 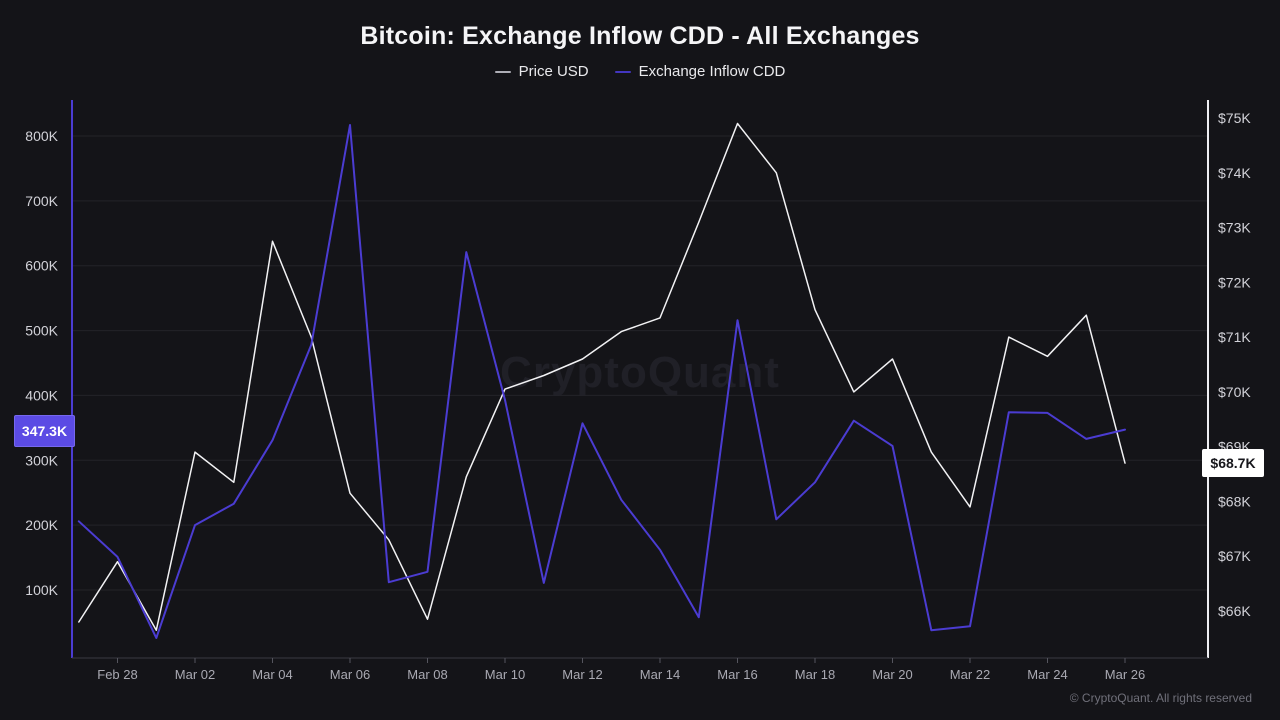 I want to click on x-axis-tick-label: Mar 16, so click(x=737, y=674).